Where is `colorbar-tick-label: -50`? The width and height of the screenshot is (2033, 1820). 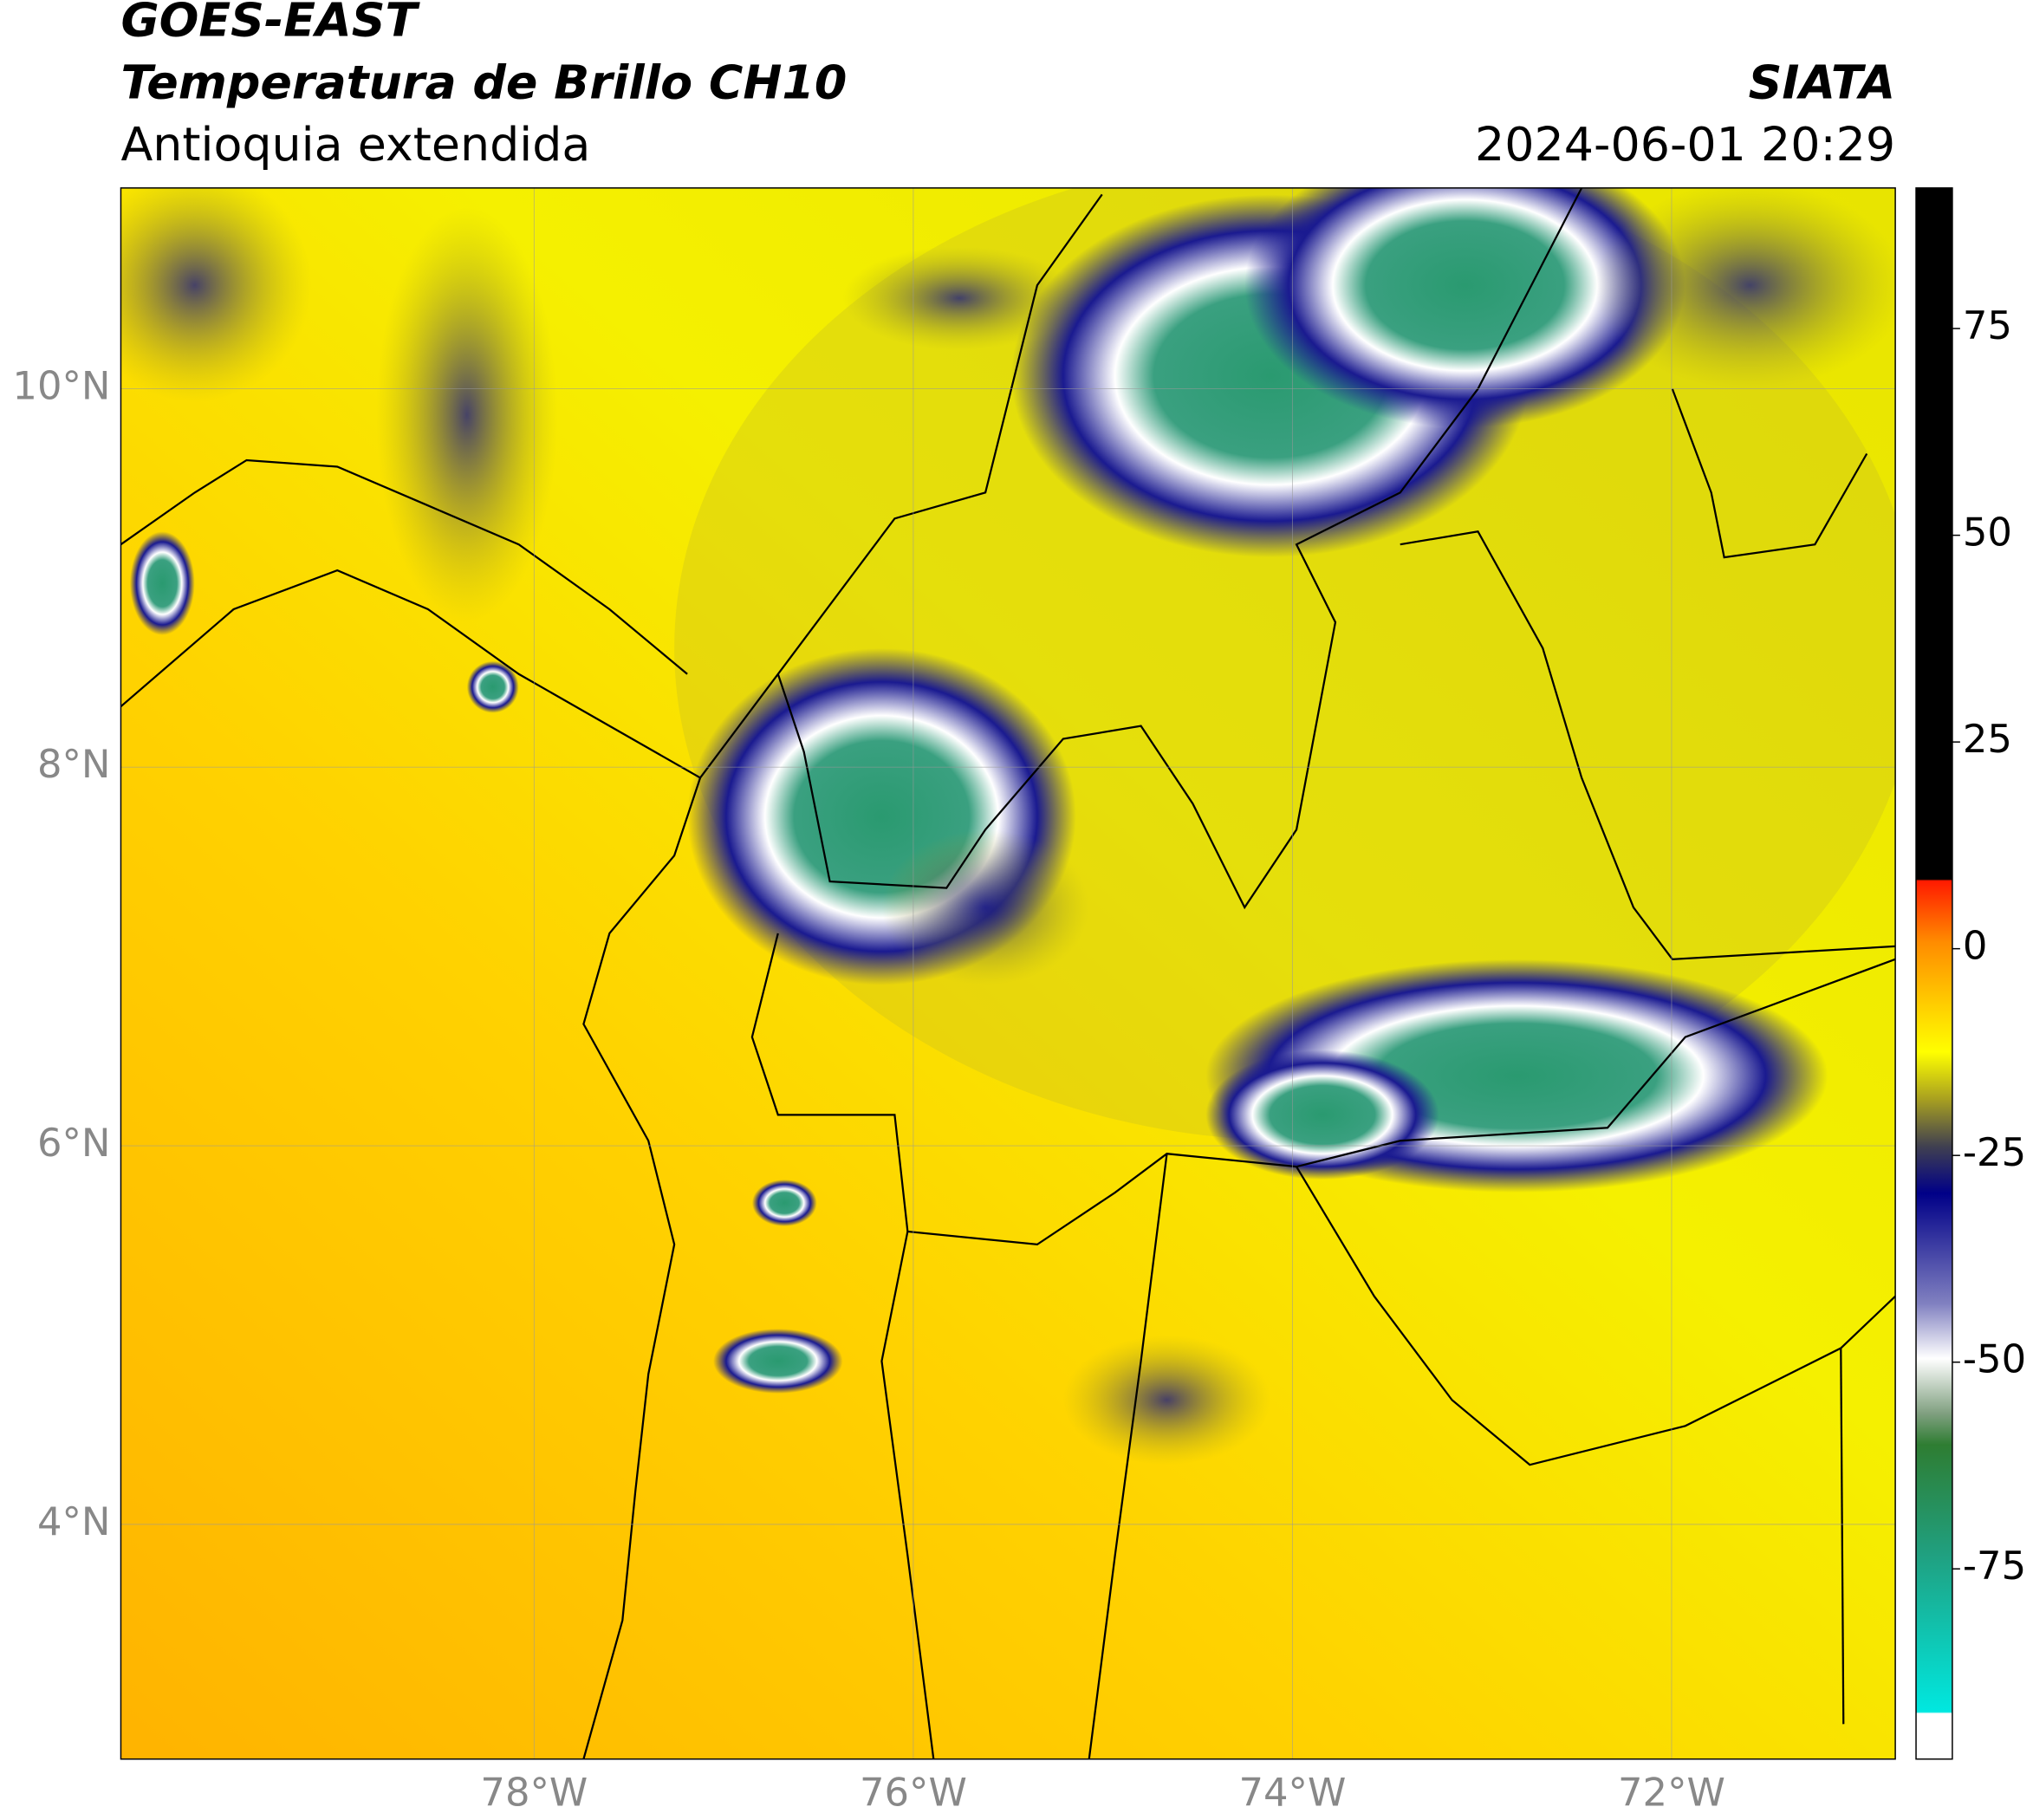
colorbar-tick-label: -50 is located at coordinates (1994, 1359).